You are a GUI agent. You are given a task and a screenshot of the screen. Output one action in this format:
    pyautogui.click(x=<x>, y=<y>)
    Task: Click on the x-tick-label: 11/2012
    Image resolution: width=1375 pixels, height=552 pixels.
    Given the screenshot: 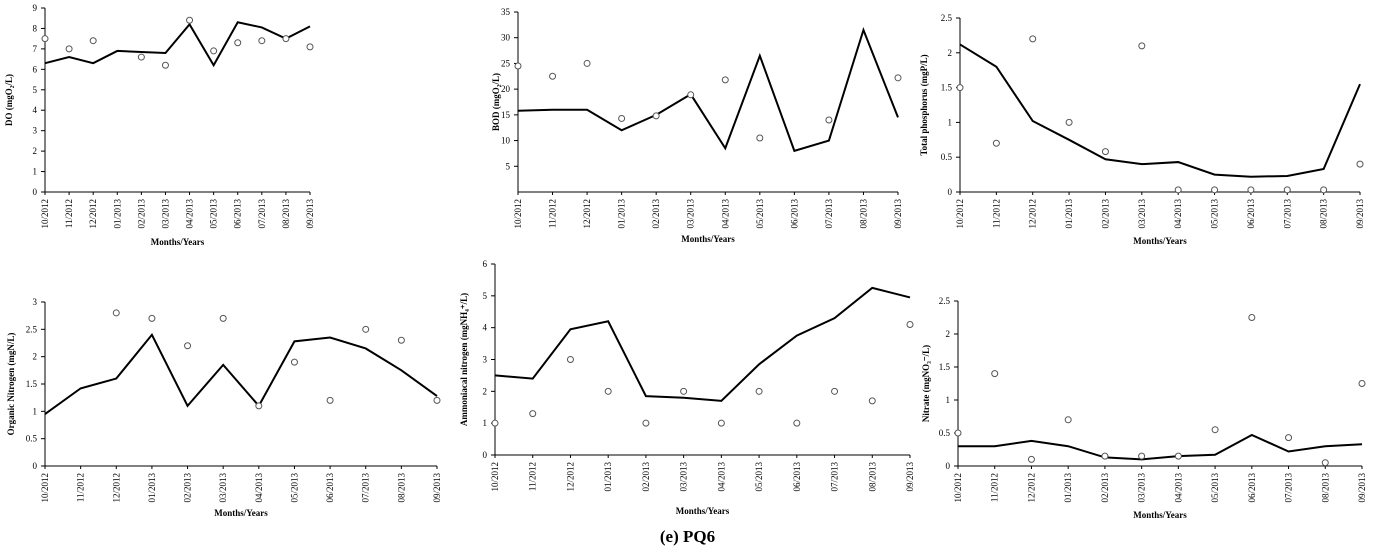 What is the action you would take?
    pyautogui.click(x=81, y=487)
    